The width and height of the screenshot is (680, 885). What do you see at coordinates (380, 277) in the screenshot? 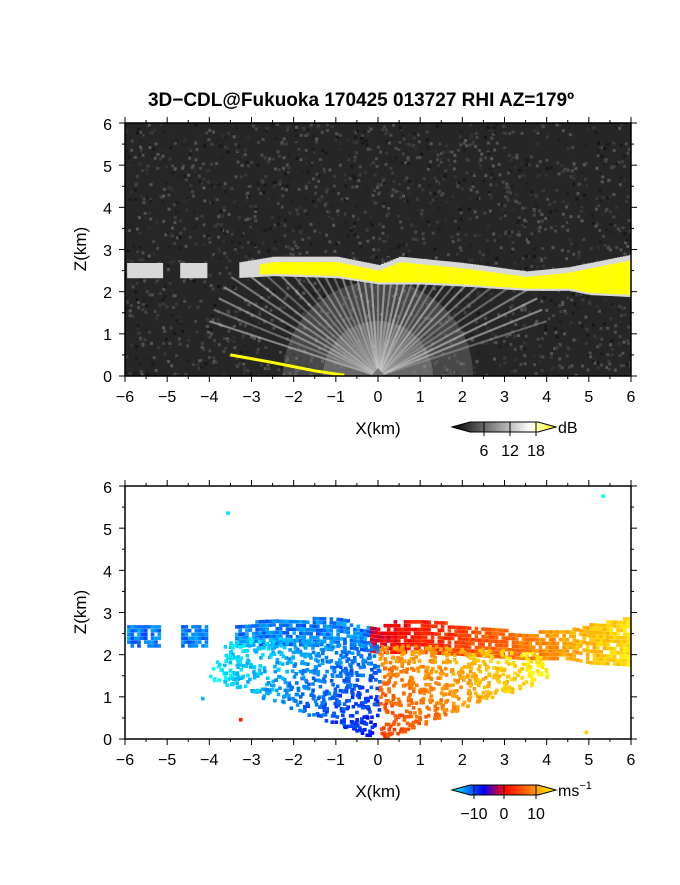
I see `layer-core-pixel` at bounding box center [380, 277].